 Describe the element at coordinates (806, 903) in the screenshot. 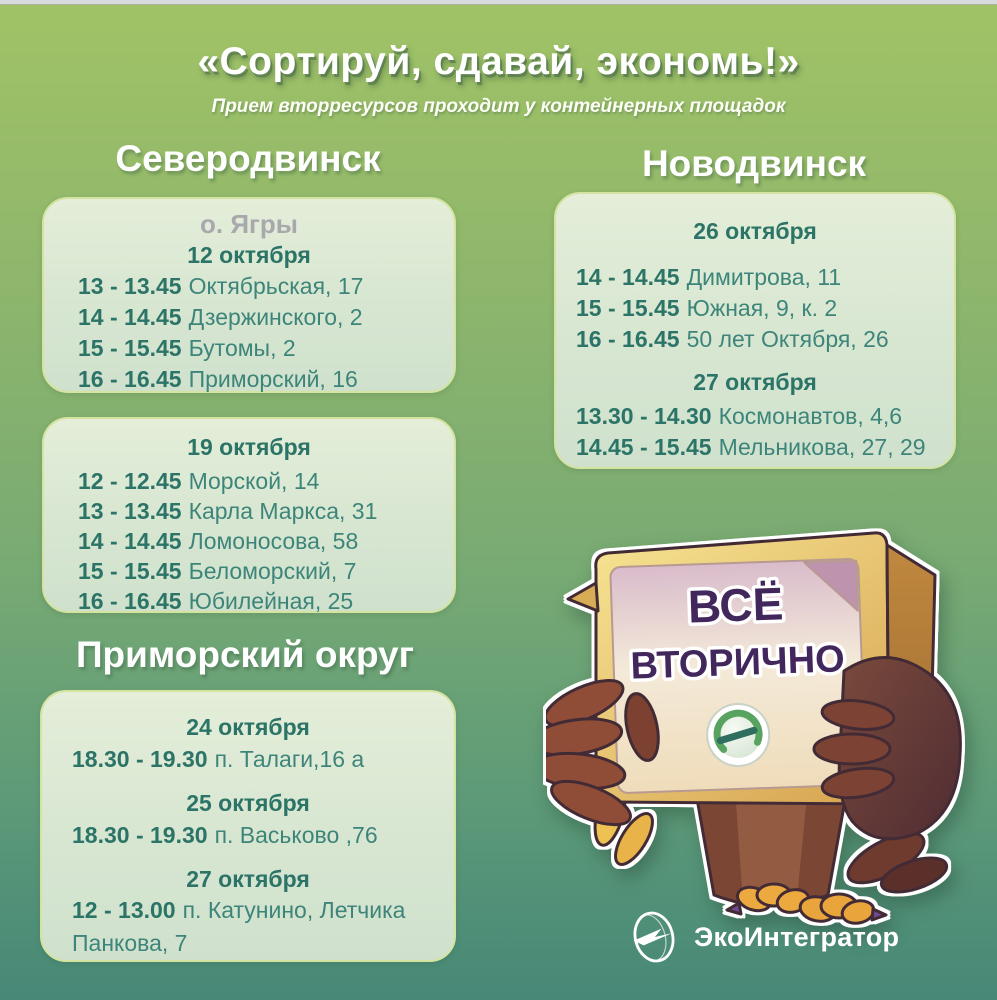

I see `mascot-feet` at that location.